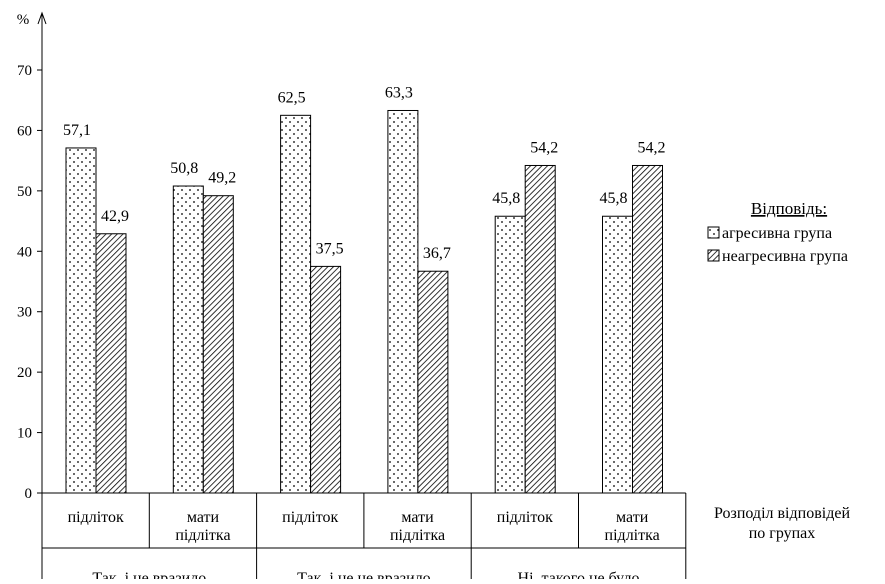 This screenshot has height=584, width=885. I want to click on data-label: 63,3, so click(399, 92).